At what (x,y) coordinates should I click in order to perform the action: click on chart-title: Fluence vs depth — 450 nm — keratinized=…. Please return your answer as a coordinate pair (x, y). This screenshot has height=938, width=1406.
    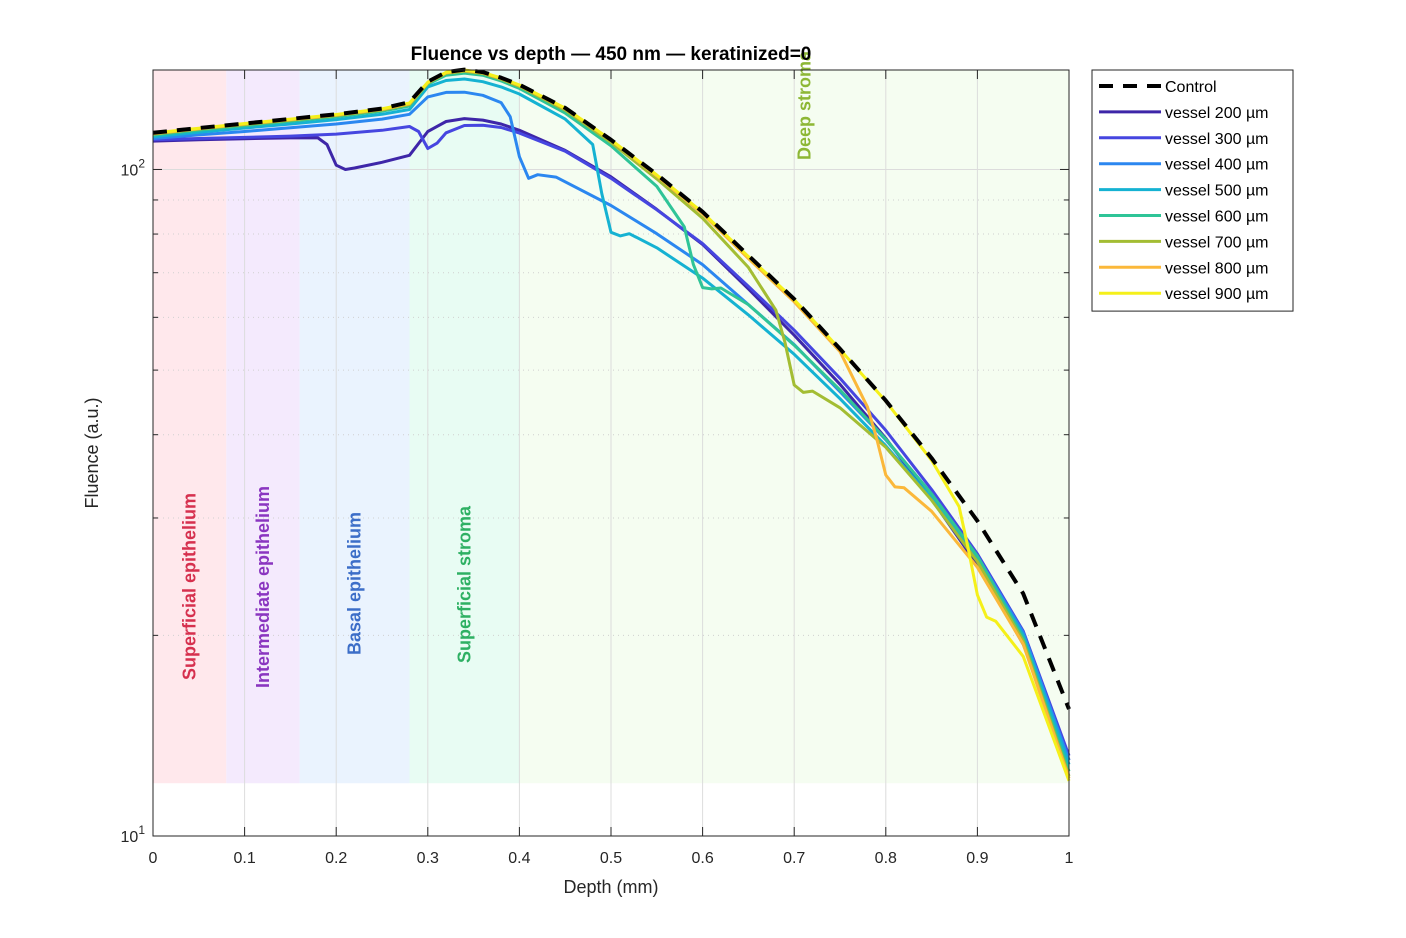
    Looking at the image, I should click on (611, 54).